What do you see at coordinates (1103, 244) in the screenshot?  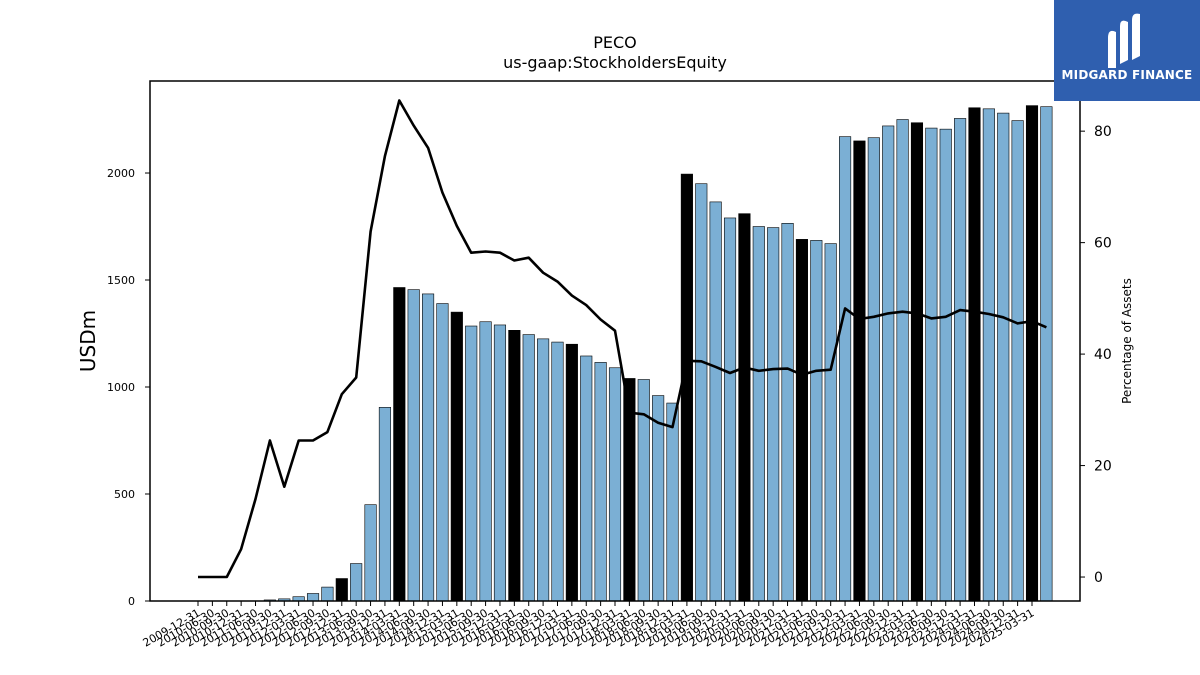 I see `y2-tick-label: 60` at bounding box center [1103, 244].